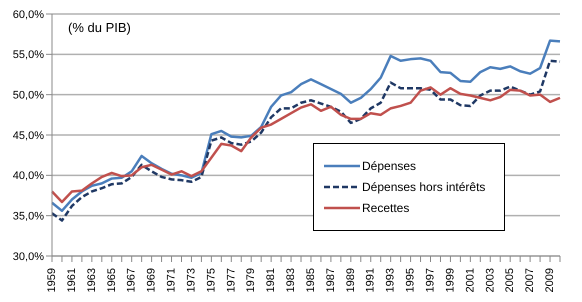  Describe the element at coordinates (291, 280) in the screenshot. I see `x-tick-label: 1983` at that location.